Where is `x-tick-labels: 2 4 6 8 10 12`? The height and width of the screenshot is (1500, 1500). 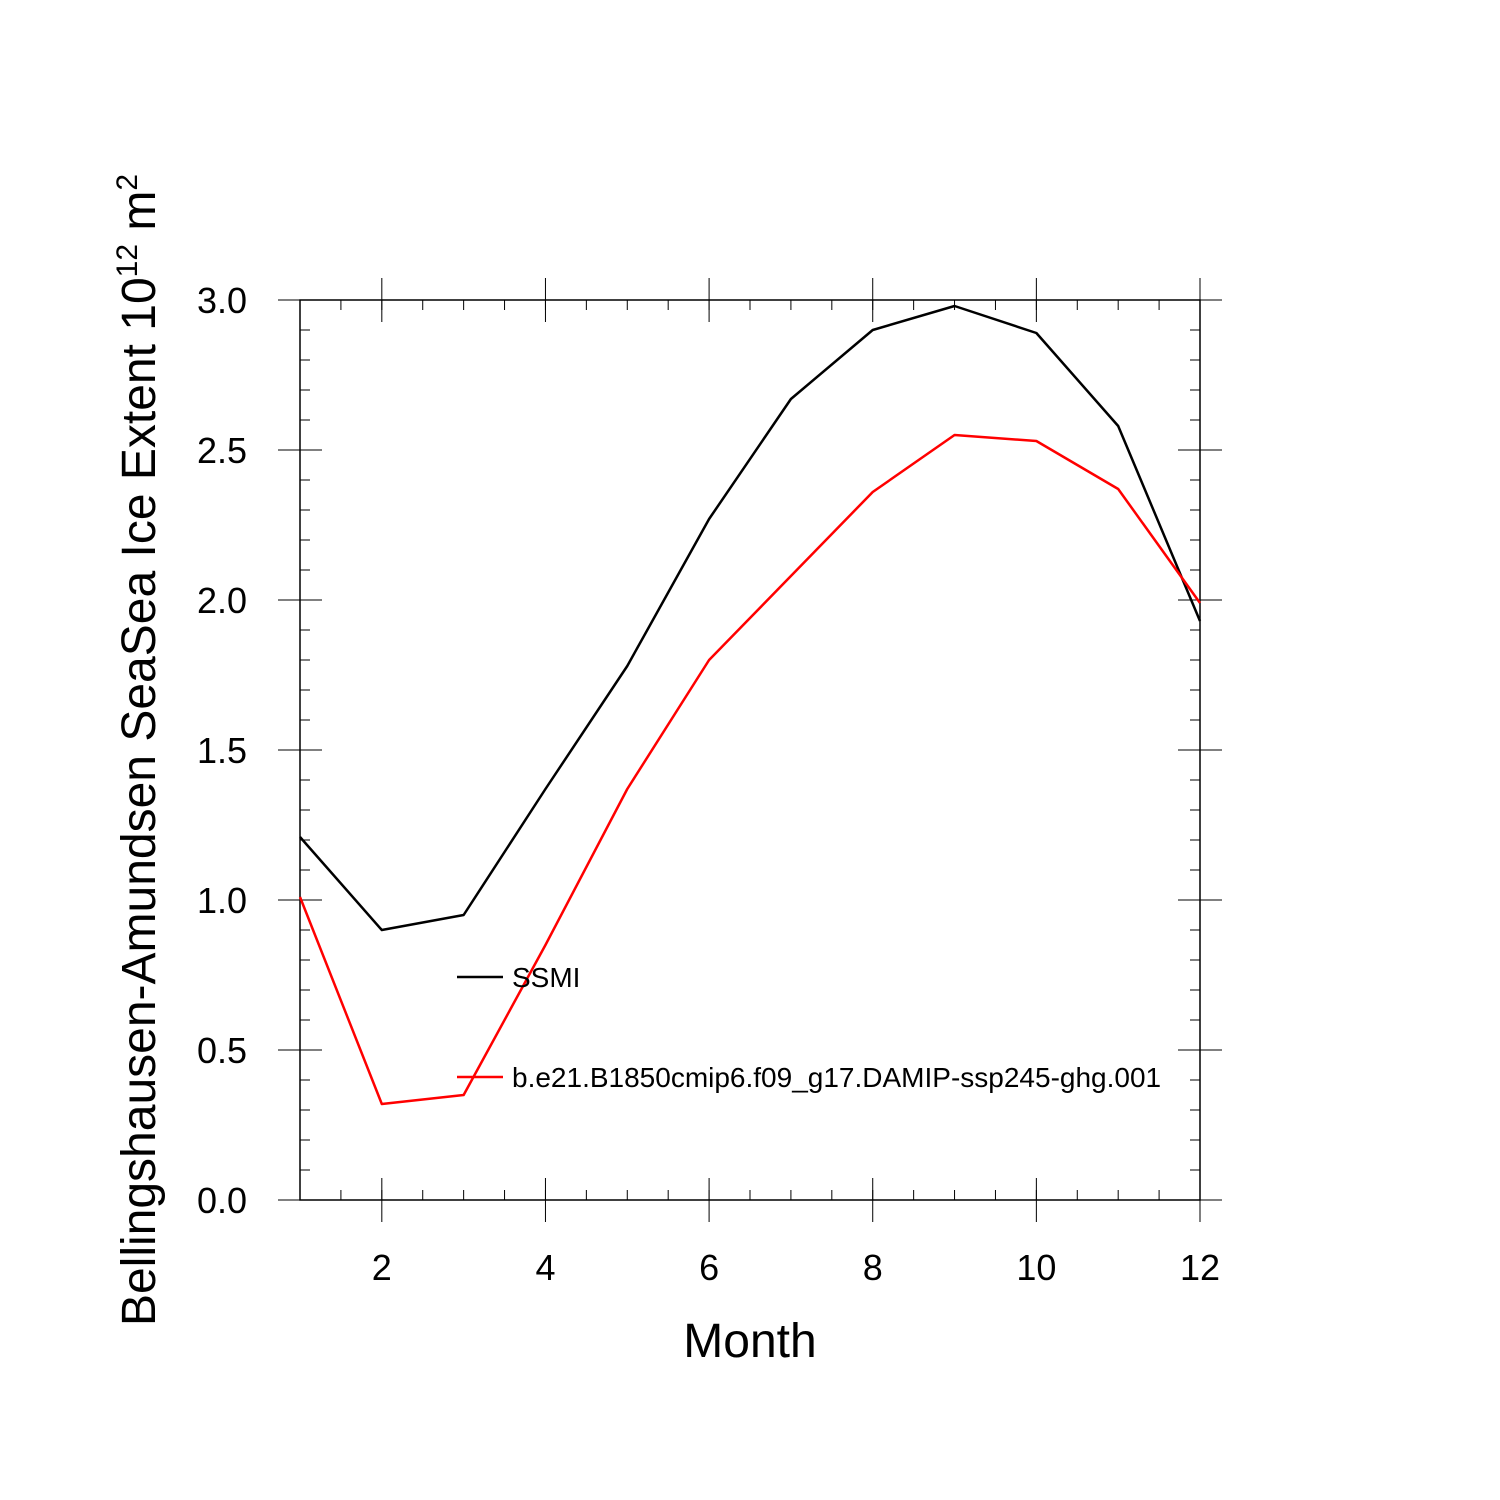 x-tick-labels: 2 4 6 8 10 12 is located at coordinates (796, 1267).